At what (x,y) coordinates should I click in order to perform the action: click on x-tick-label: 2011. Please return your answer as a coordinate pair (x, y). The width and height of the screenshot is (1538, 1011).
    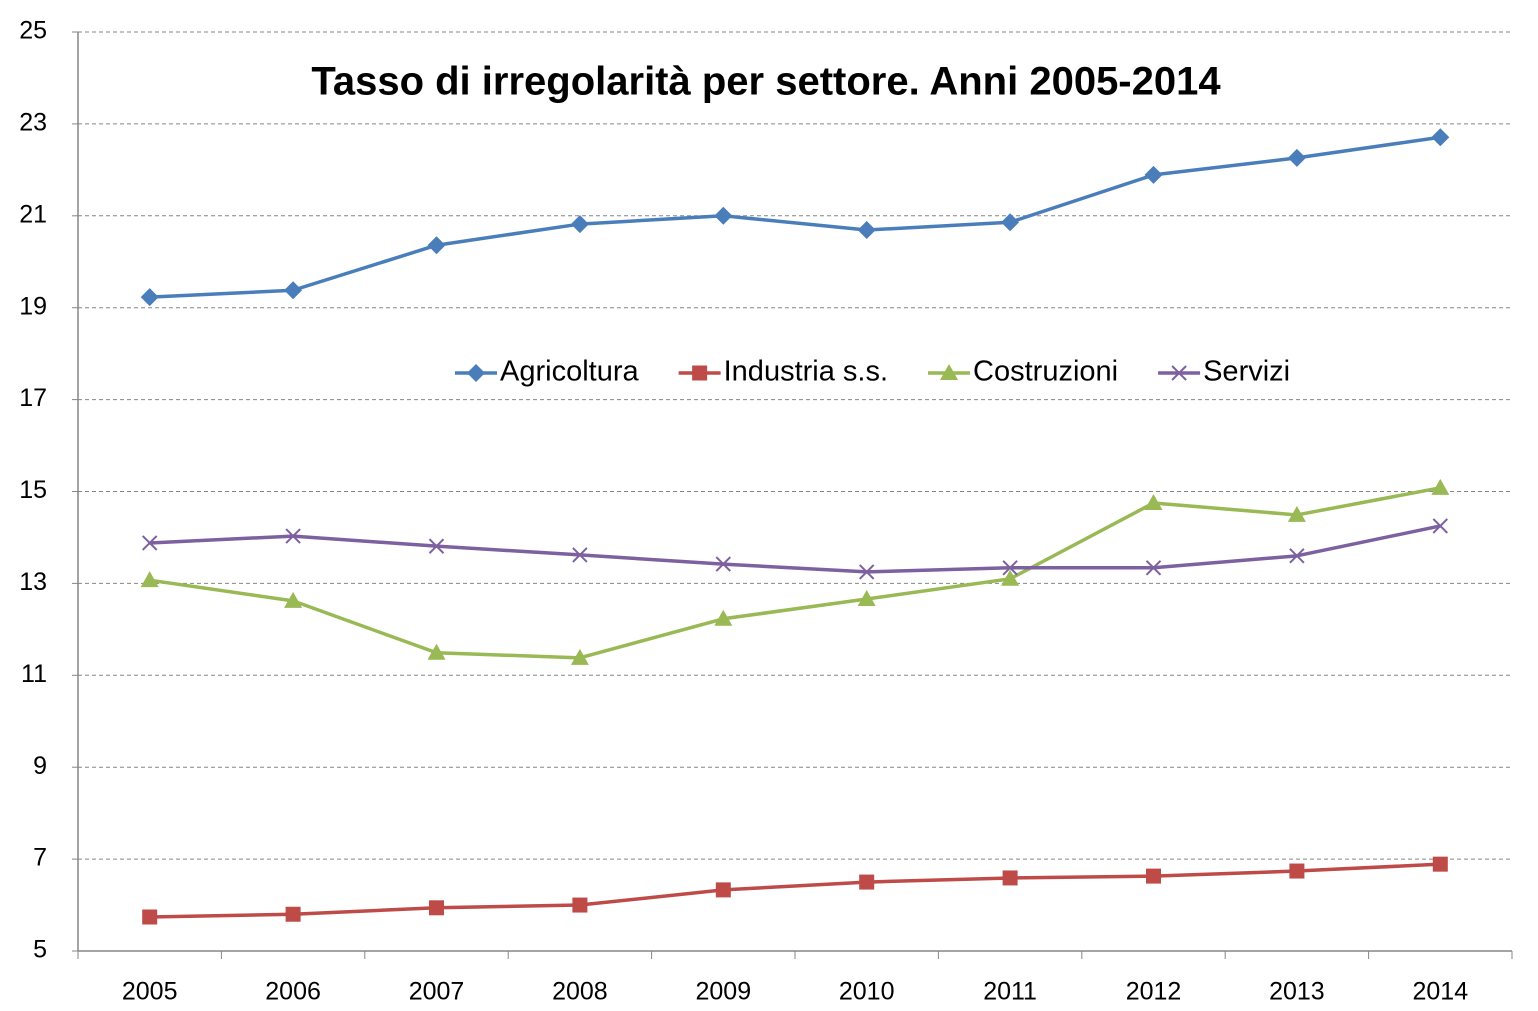
    Looking at the image, I should click on (1010, 992).